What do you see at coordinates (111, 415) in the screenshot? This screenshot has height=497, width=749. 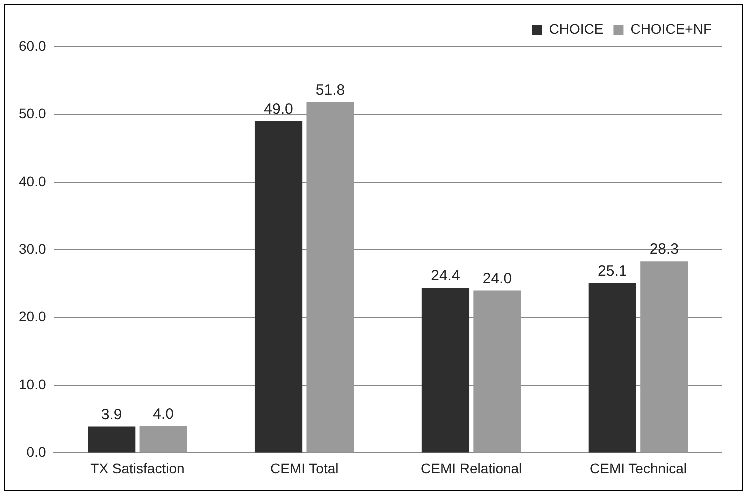 I see `data-label: 3.9` at bounding box center [111, 415].